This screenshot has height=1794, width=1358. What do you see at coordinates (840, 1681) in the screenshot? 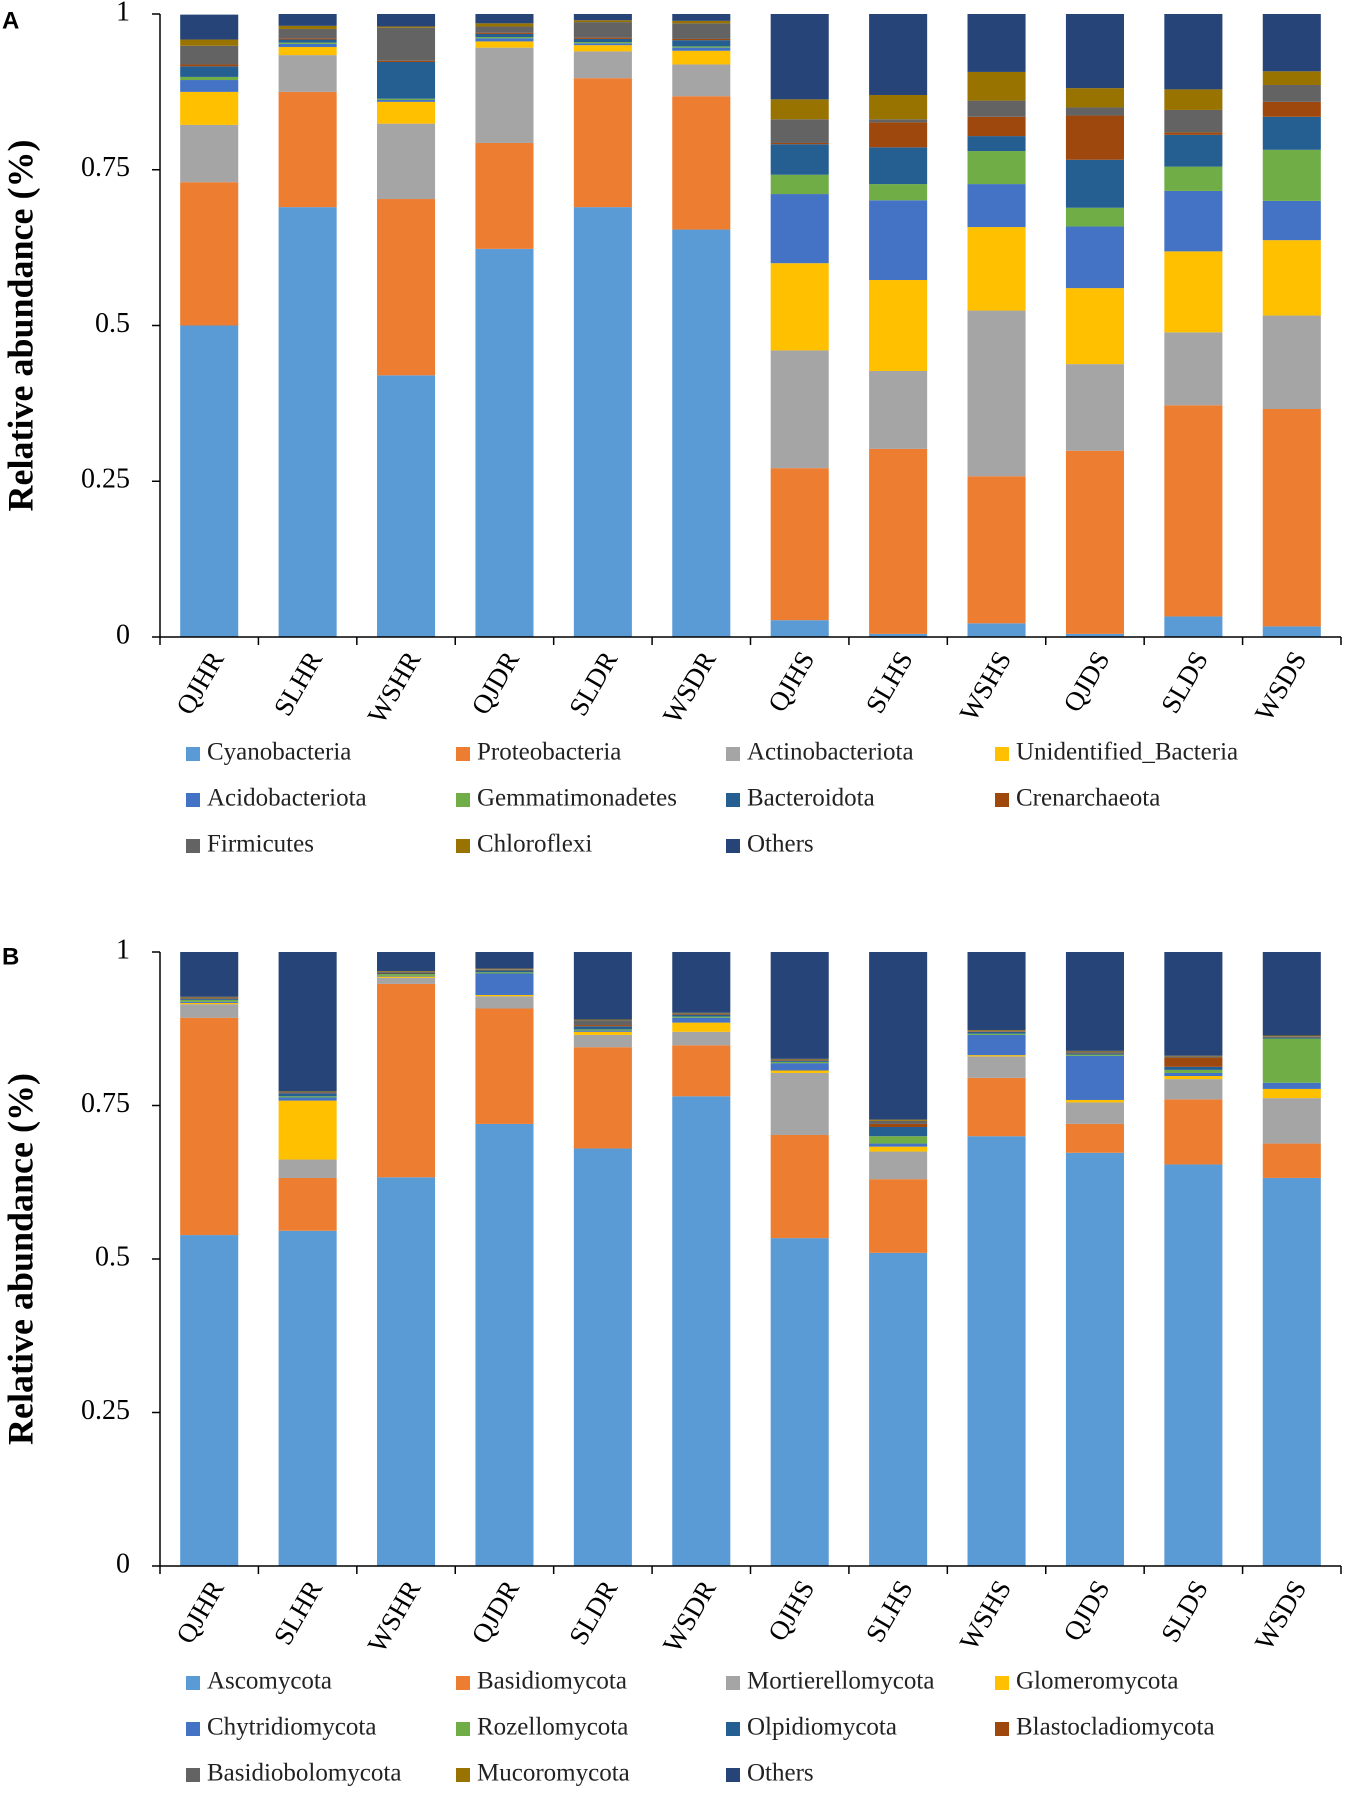
I see `legend-label: Mortierellomycota` at bounding box center [840, 1681].